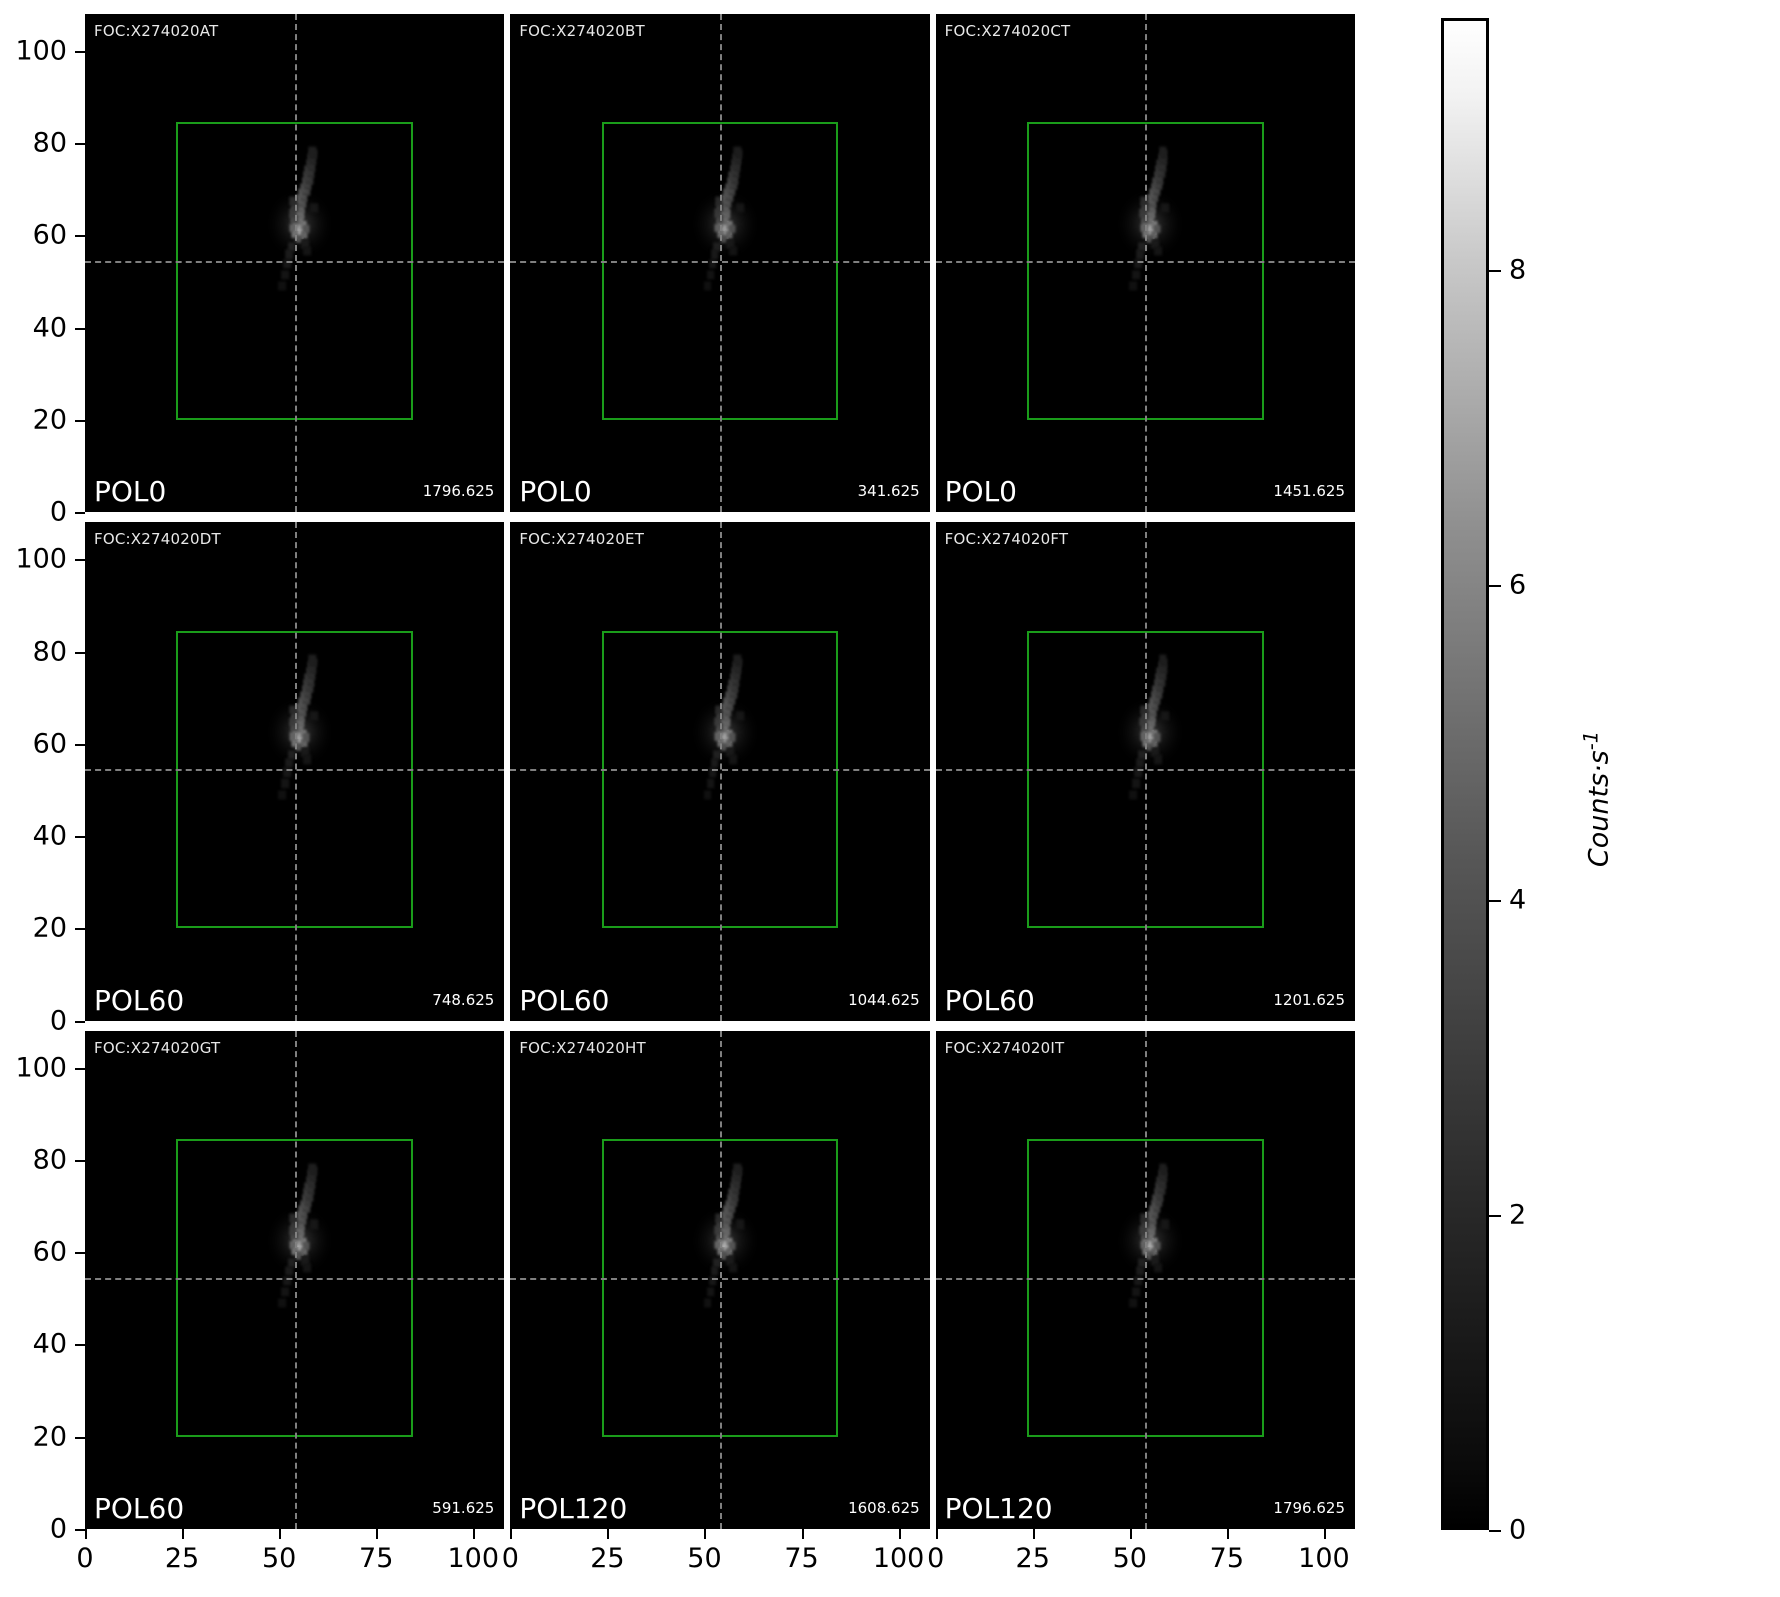  Describe the element at coordinates (49, 328) in the screenshot. I see `y-tick-label: 40` at that location.